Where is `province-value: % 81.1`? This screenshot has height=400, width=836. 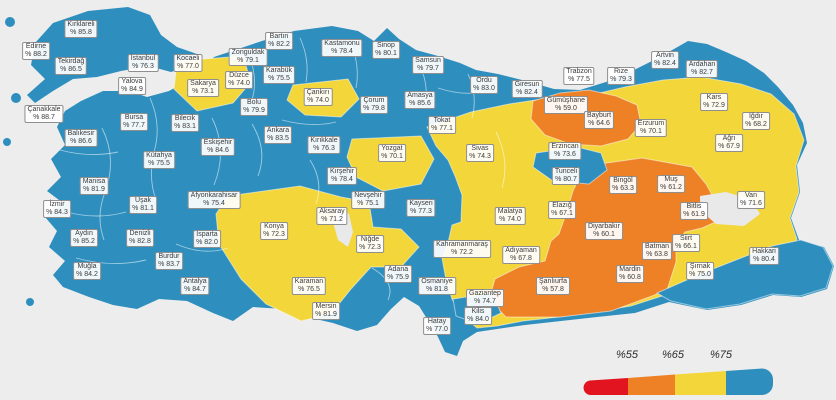 province-value: % 81.1 is located at coordinates (143, 208).